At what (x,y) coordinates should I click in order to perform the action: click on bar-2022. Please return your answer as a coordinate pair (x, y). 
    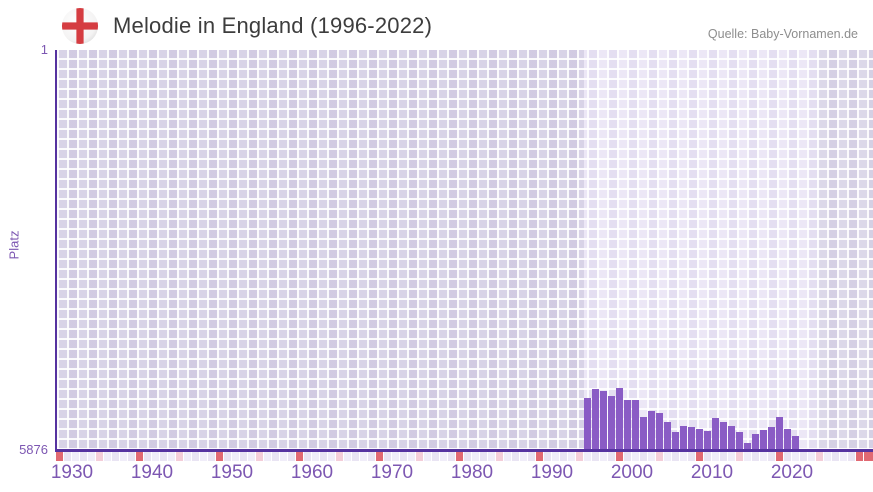
    Looking at the image, I should click on (795, 443).